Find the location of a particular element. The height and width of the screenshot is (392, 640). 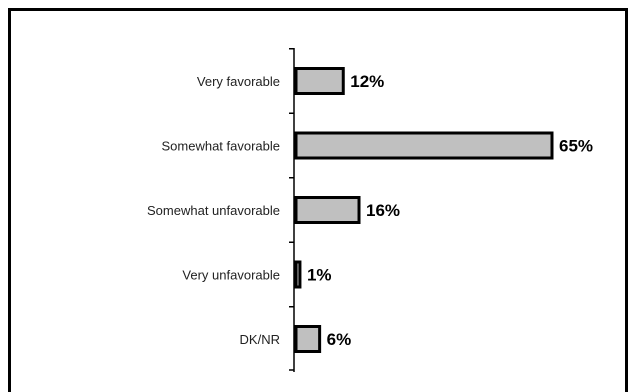

value-label: 16% is located at coordinates (383, 210).